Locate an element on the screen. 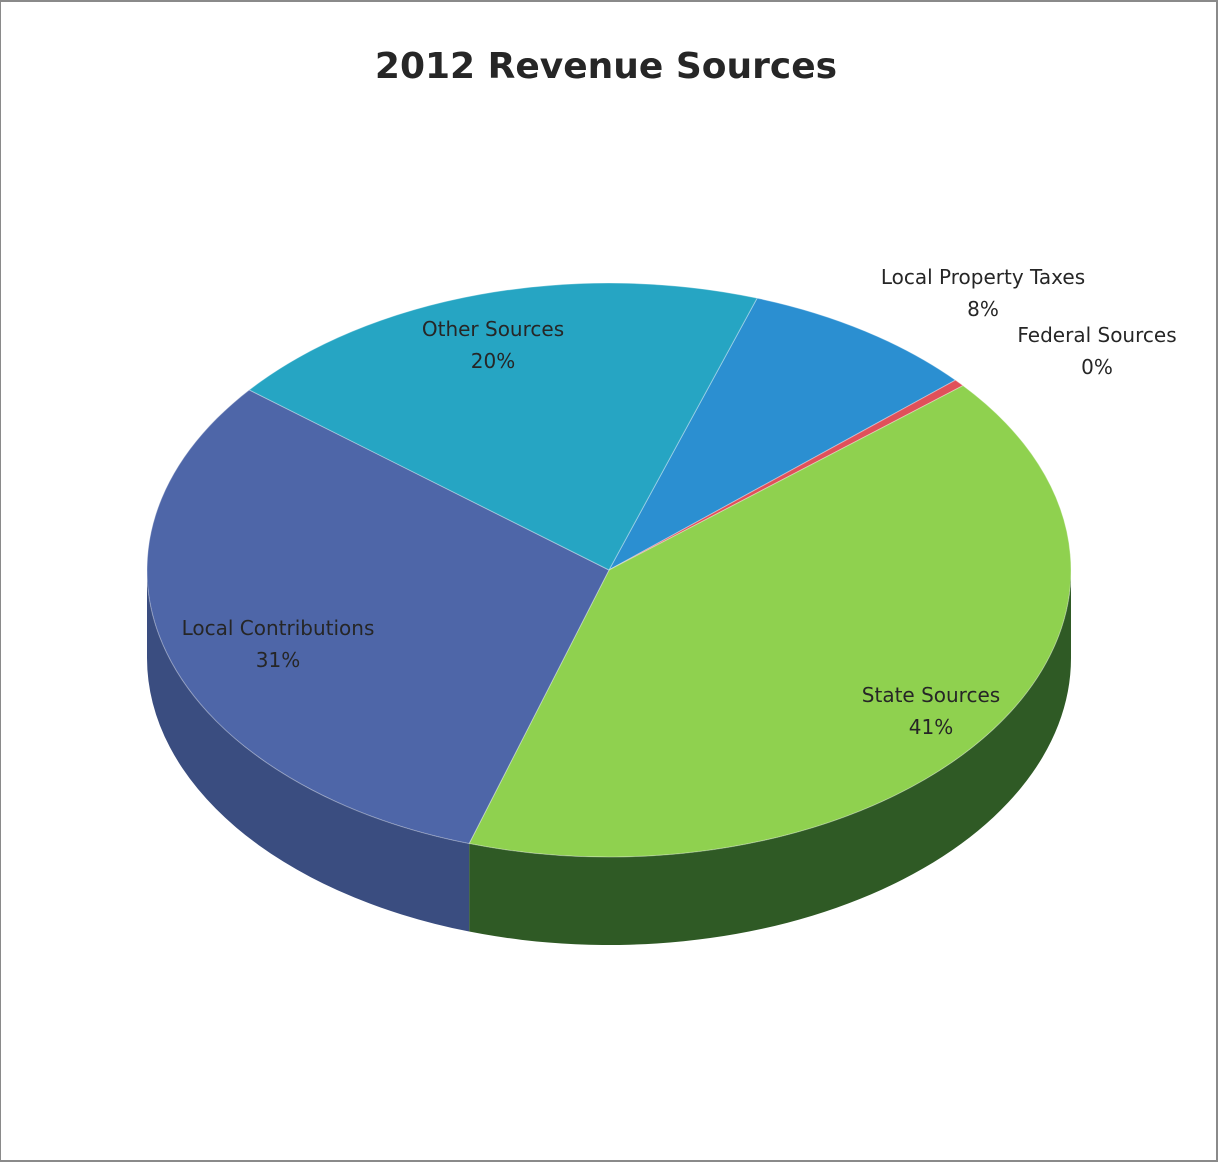  label-pct-state-sources: 41% is located at coordinates (931, 727).